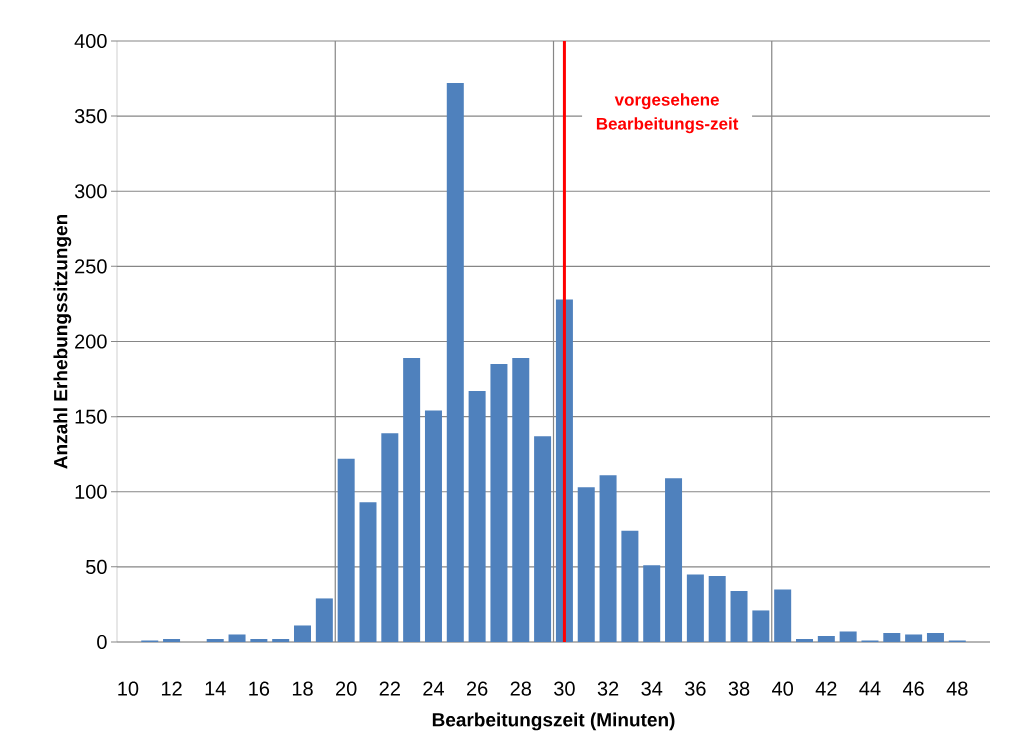 Image resolution: width=1032 pixels, height=742 pixels. What do you see at coordinates (62, 341) in the screenshot?
I see `y-axis-title: Anzahl Erhebungssitzungen` at bounding box center [62, 341].